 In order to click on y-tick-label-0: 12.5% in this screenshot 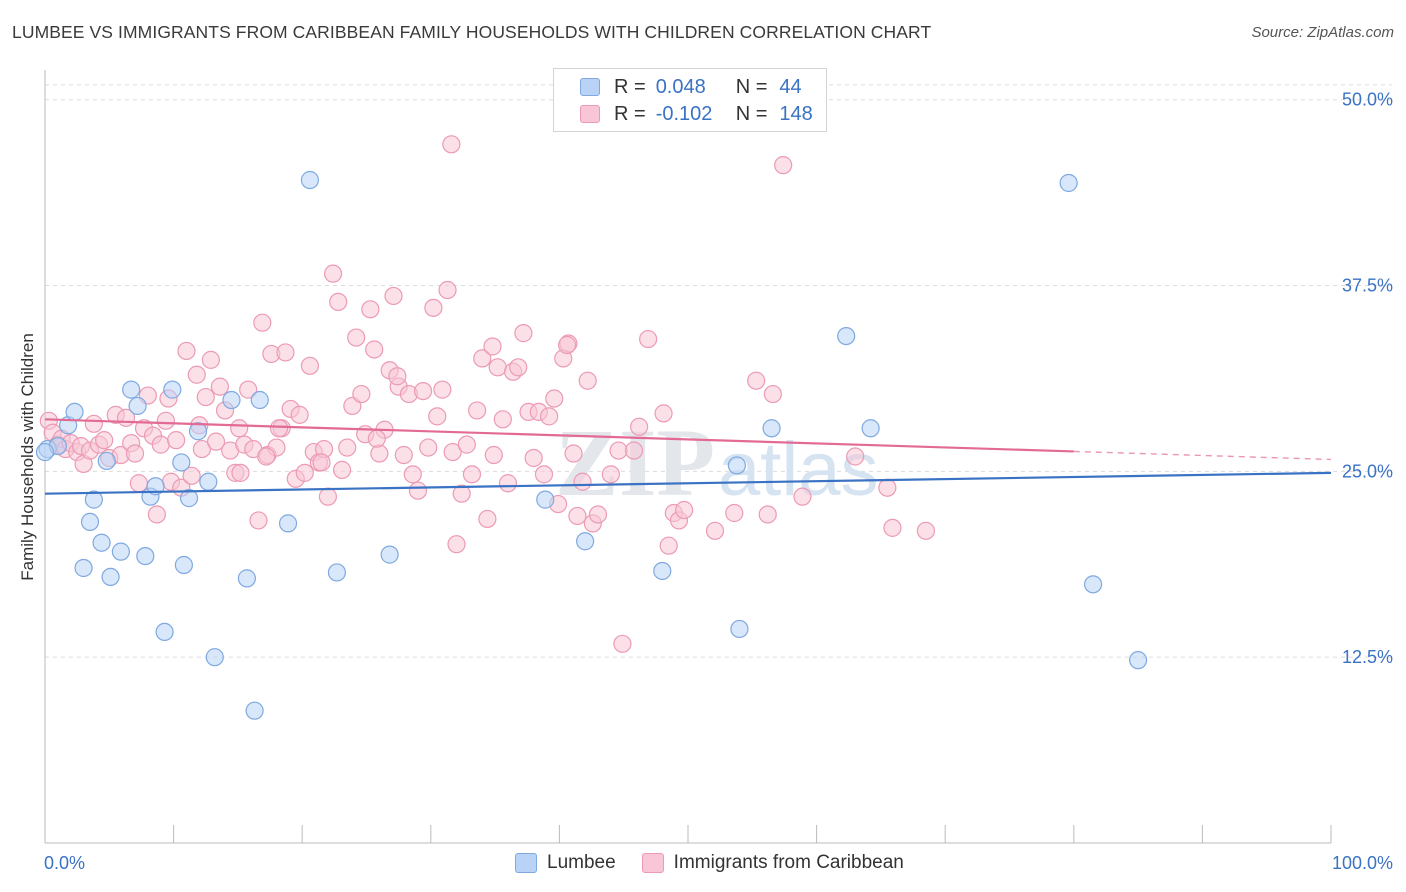, I will do `click(1367, 657)`.